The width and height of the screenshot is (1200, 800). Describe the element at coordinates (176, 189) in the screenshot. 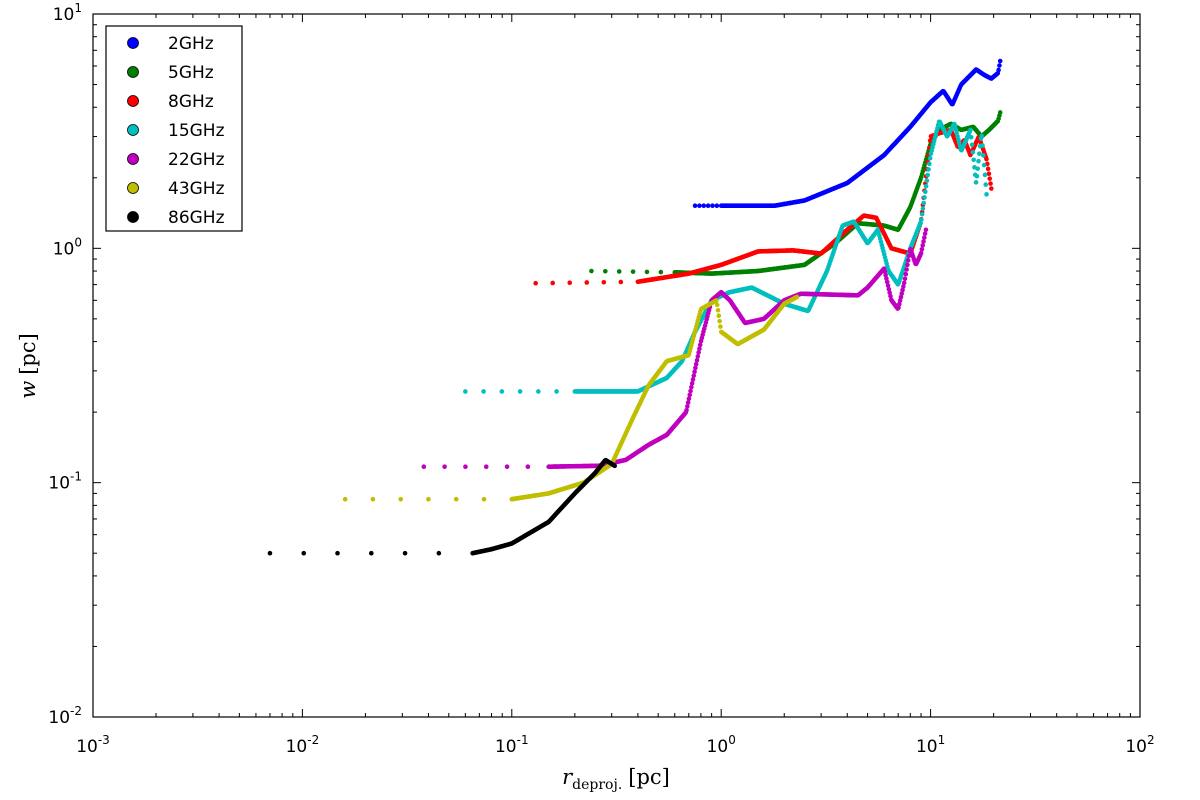

I see `legend-item: 43GHz` at that location.